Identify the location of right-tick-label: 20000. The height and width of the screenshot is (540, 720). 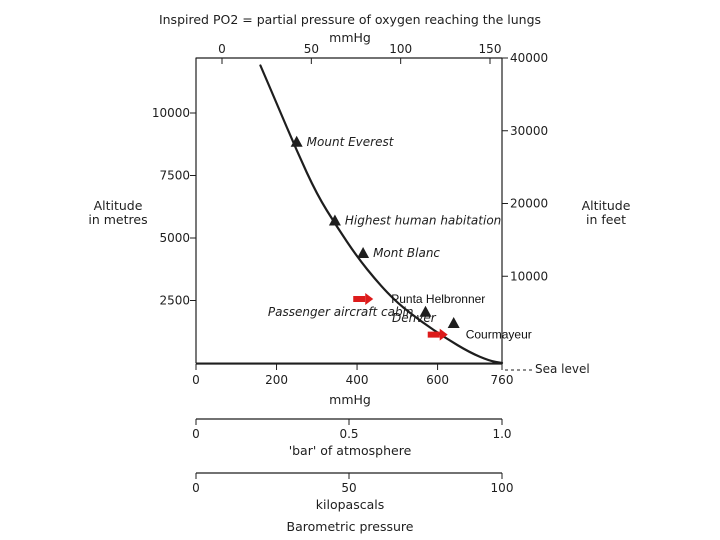
(529, 204).